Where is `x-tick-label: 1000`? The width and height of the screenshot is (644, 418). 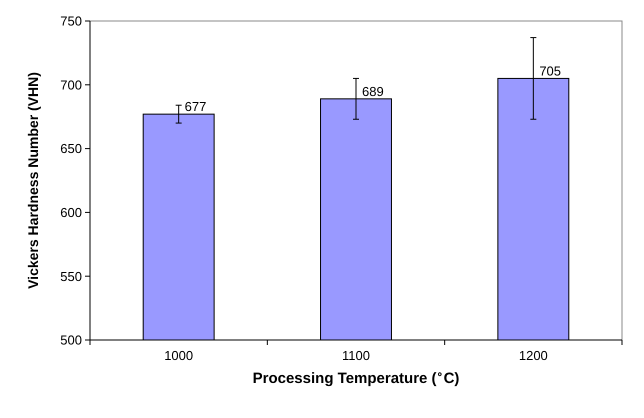 x-tick-label: 1000 is located at coordinates (179, 355).